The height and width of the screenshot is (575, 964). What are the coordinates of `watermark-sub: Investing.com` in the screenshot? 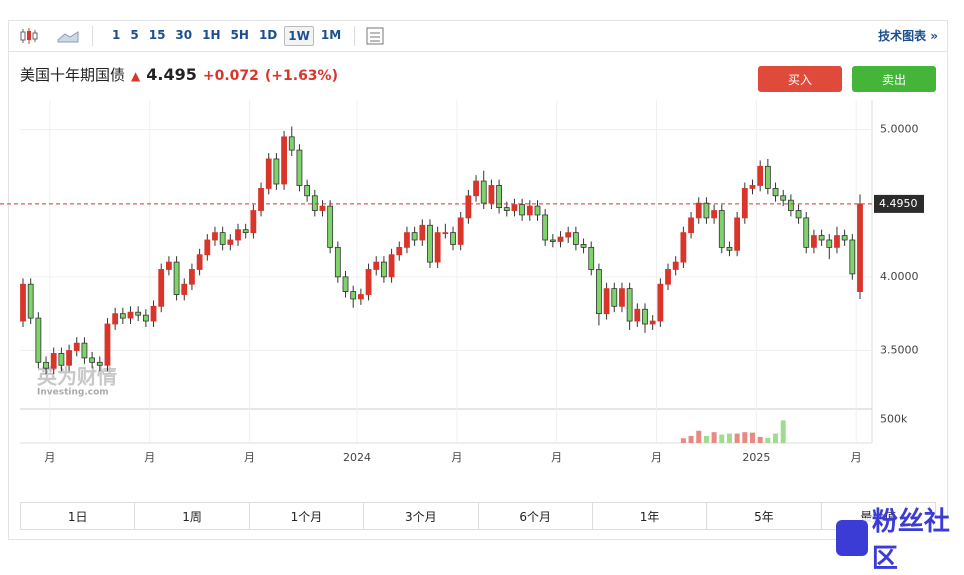 It's located at (73, 393).